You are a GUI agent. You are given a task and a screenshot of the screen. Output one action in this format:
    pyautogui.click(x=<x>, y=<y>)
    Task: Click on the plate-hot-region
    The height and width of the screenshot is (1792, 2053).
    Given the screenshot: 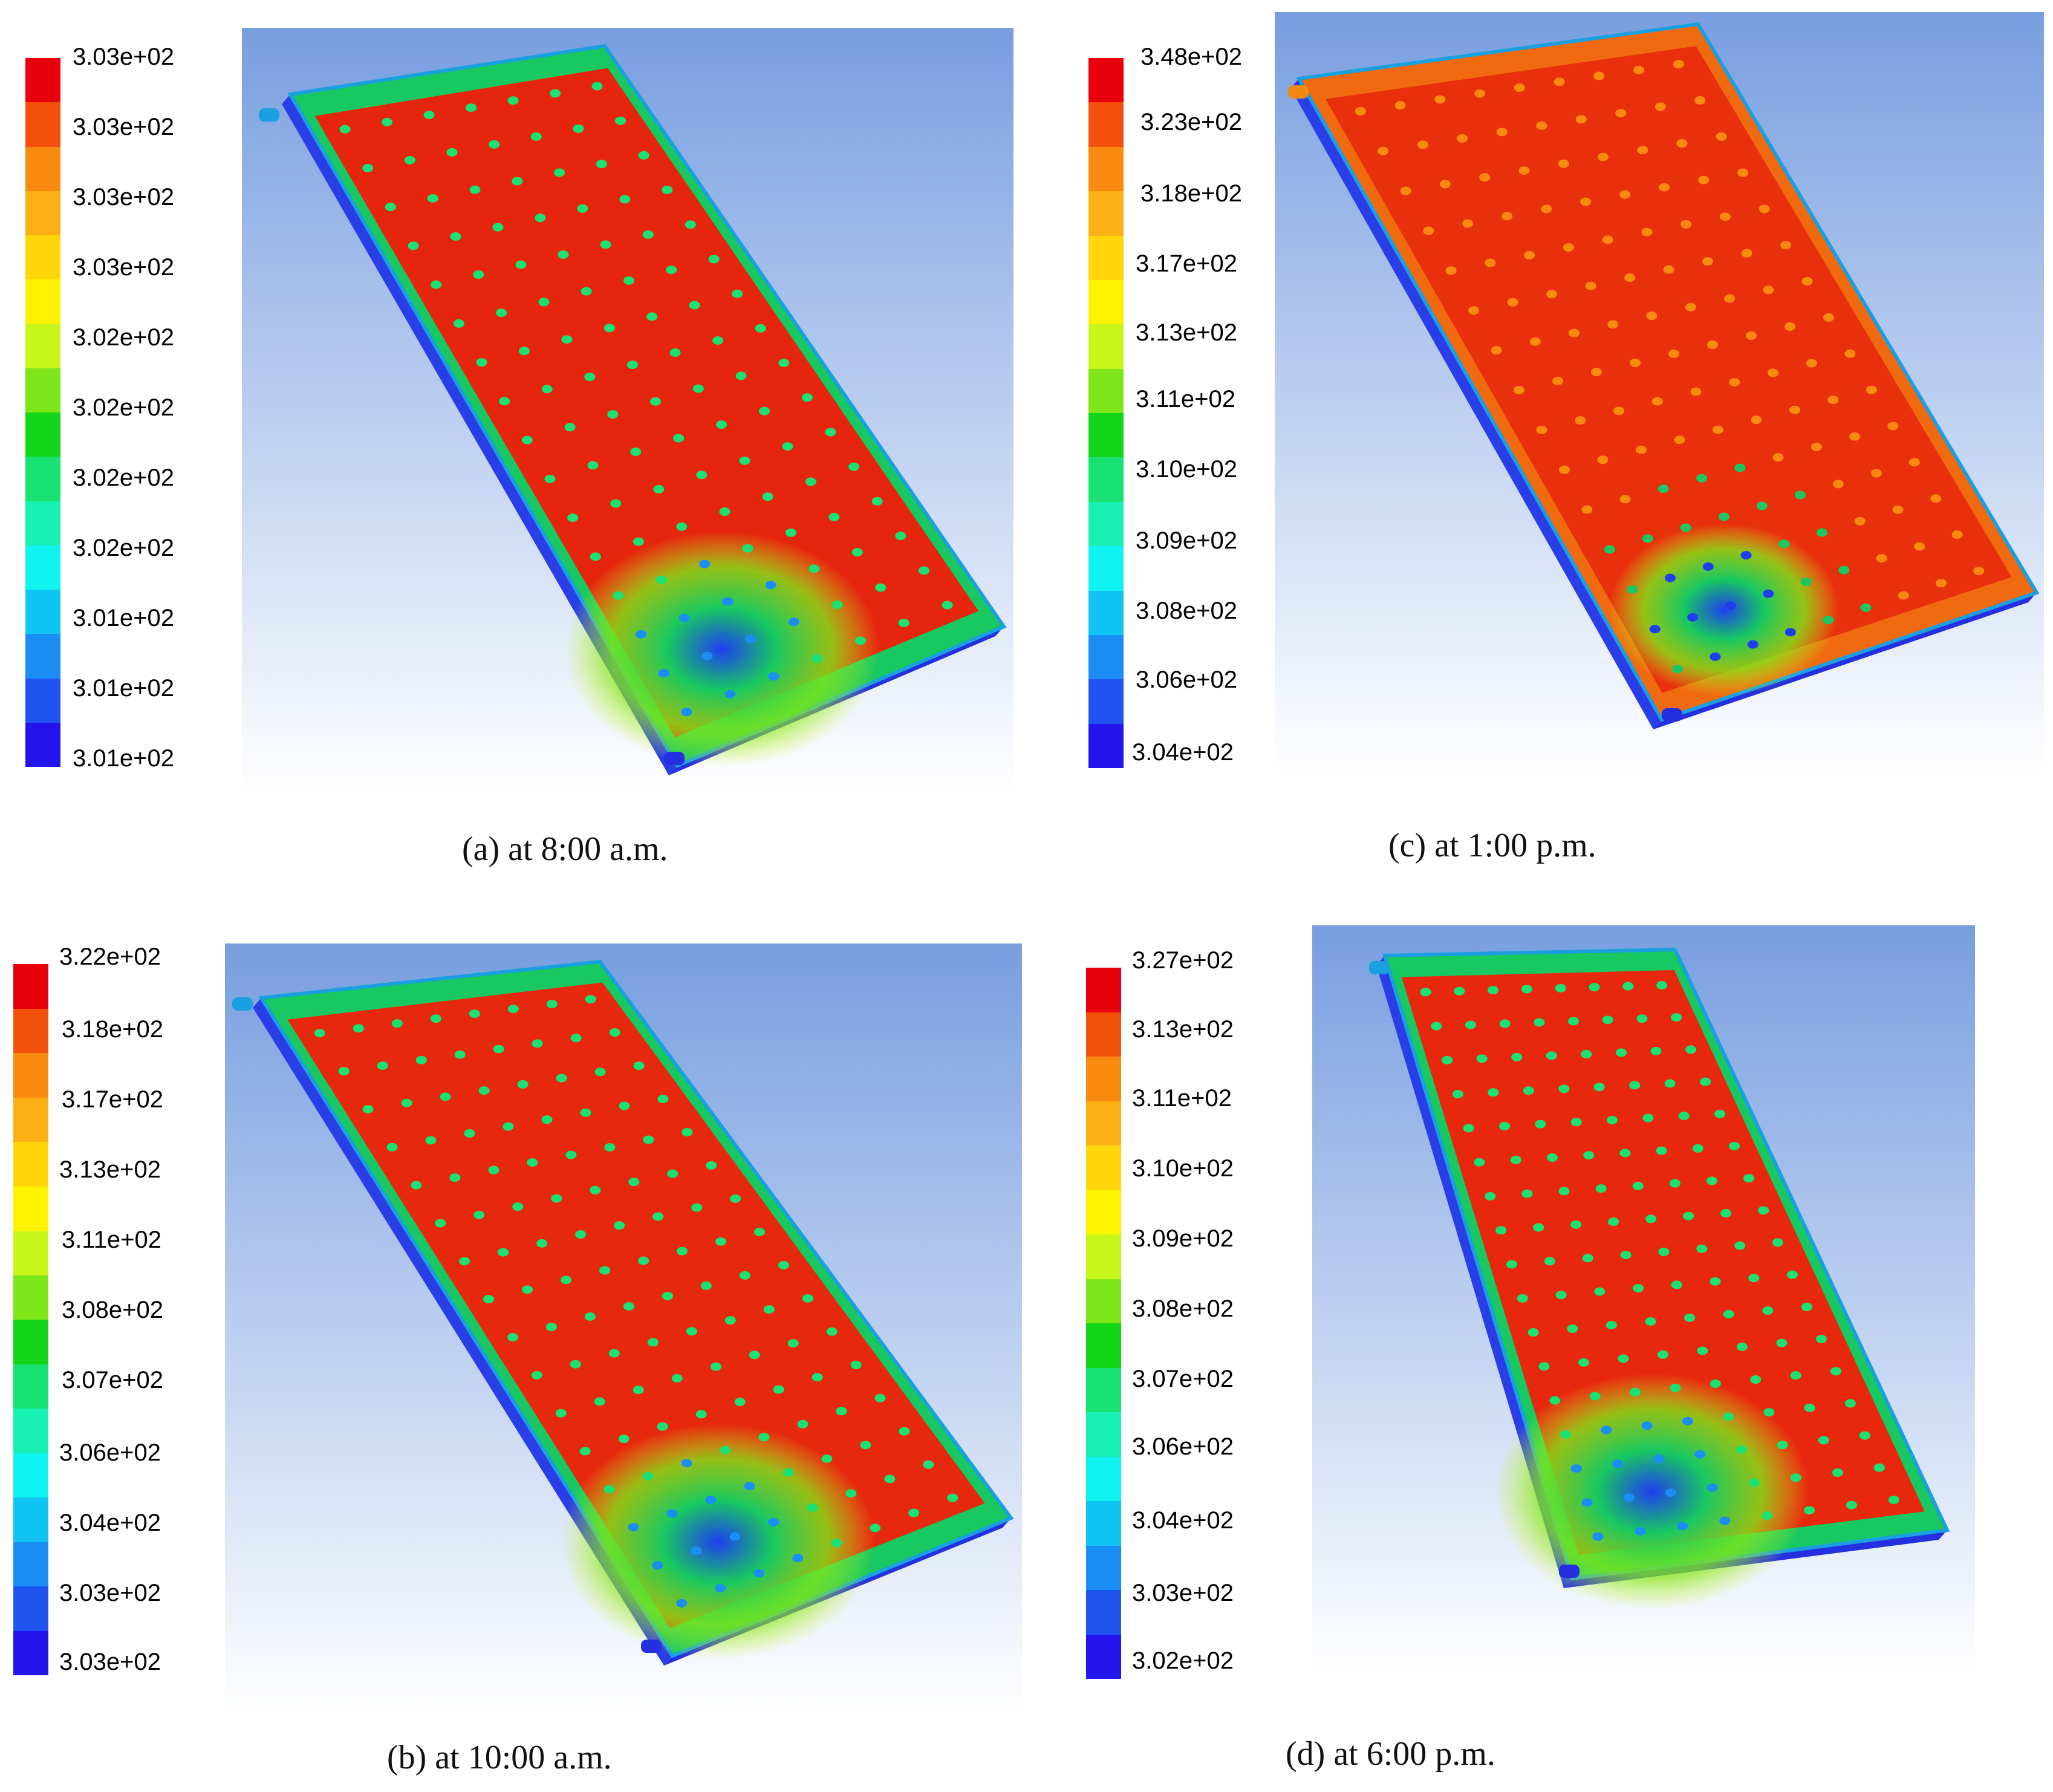 What is the action you would take?
    pyautogui.click(x=1663, y=1263)
    